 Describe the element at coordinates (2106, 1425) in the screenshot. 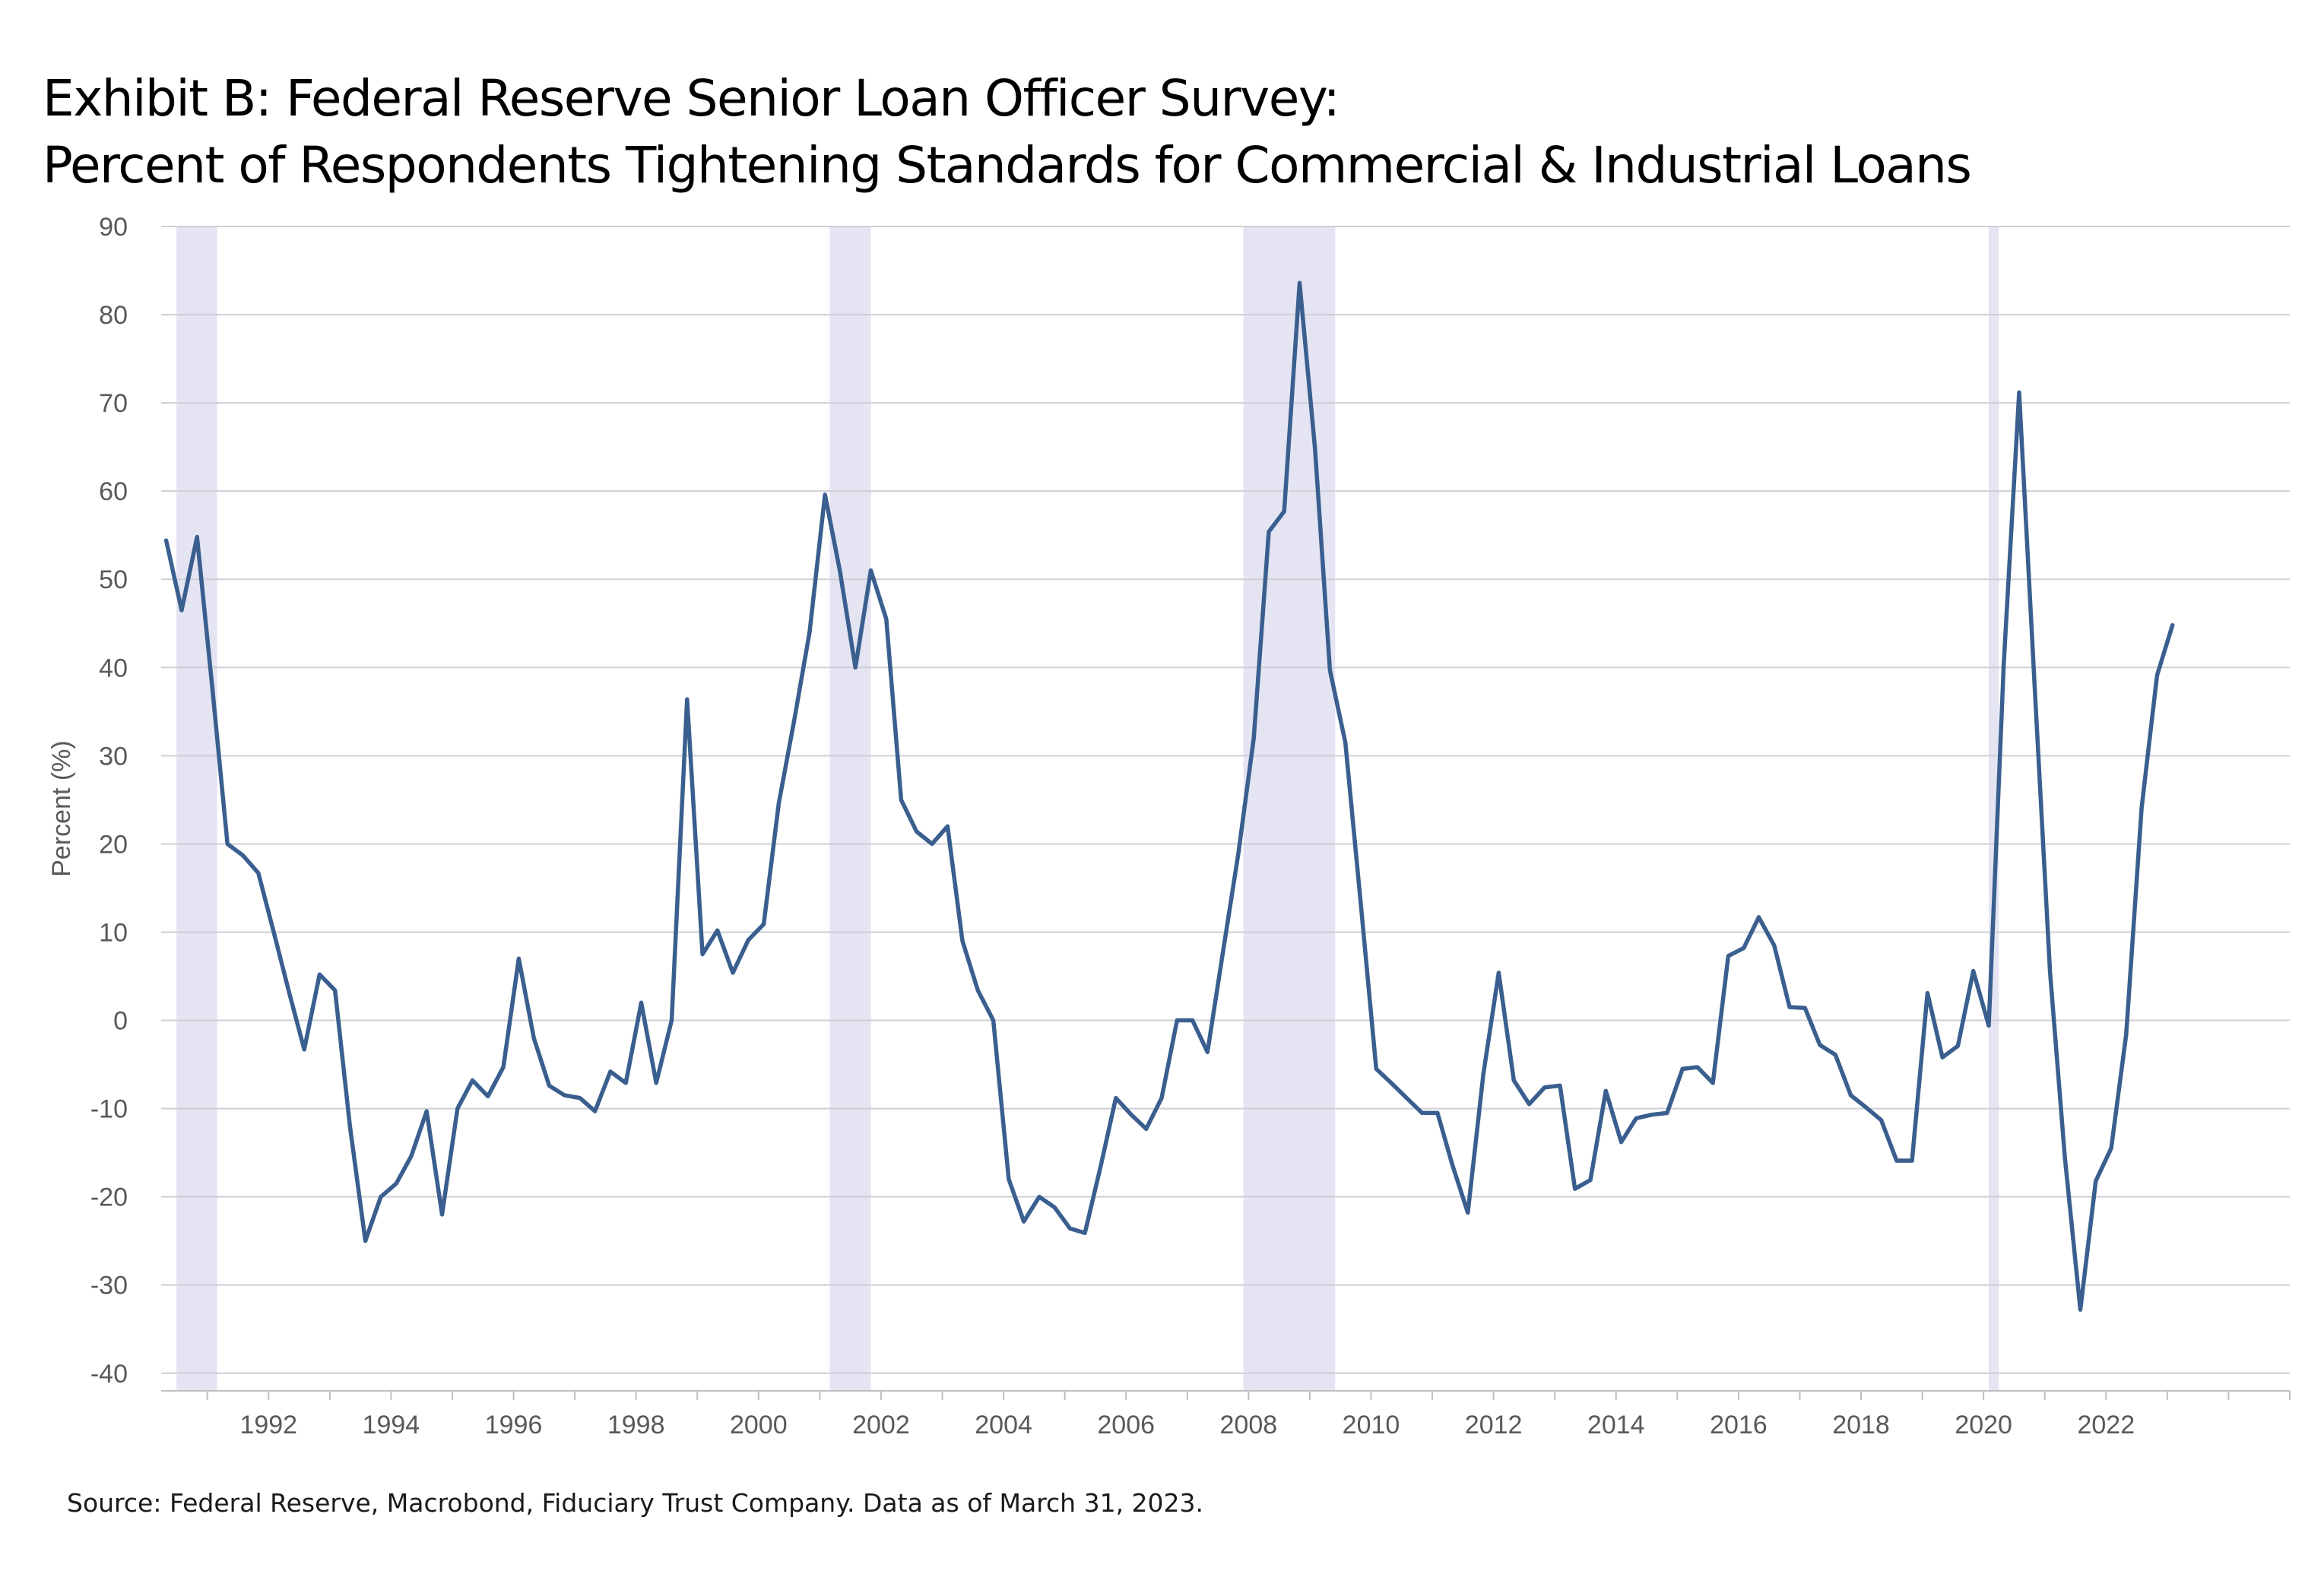

I see `x-tick-label: 2022` at that location.